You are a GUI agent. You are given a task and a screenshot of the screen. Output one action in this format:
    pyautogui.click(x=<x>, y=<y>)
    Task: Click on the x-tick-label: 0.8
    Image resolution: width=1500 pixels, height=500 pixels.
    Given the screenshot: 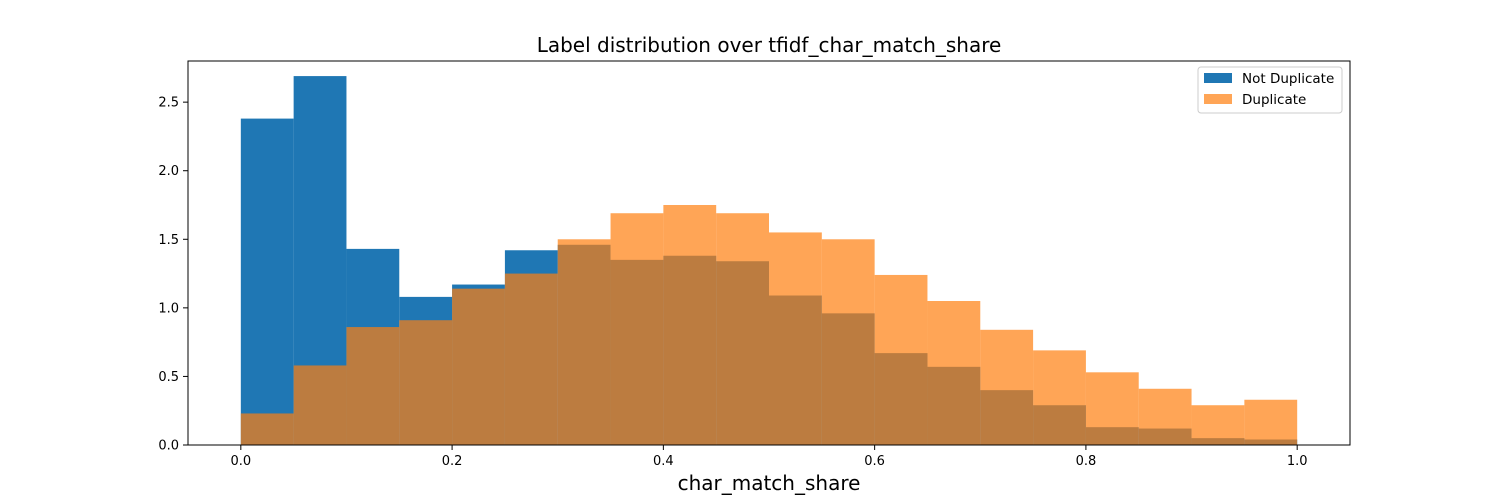 What is the action you would take?
    pyautogui.click(x=1086, y=461)
    